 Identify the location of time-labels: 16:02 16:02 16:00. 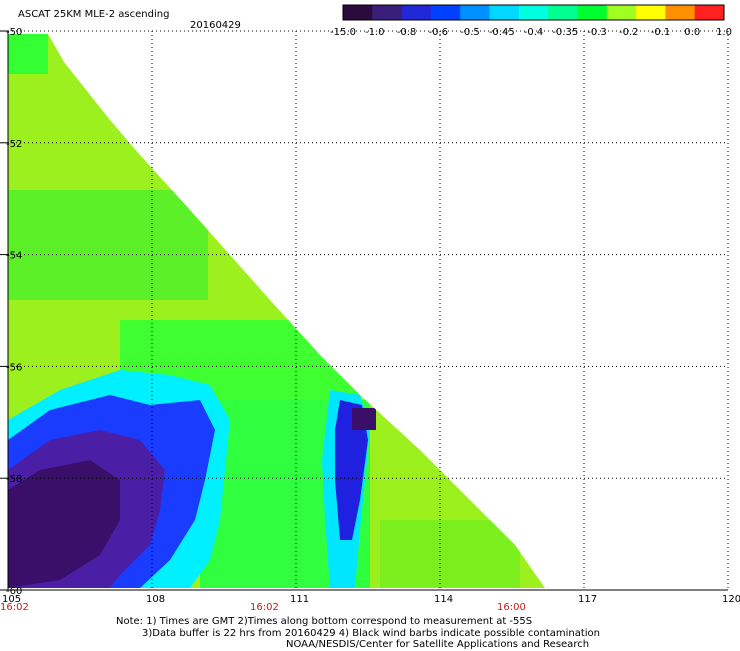
(263, 607).